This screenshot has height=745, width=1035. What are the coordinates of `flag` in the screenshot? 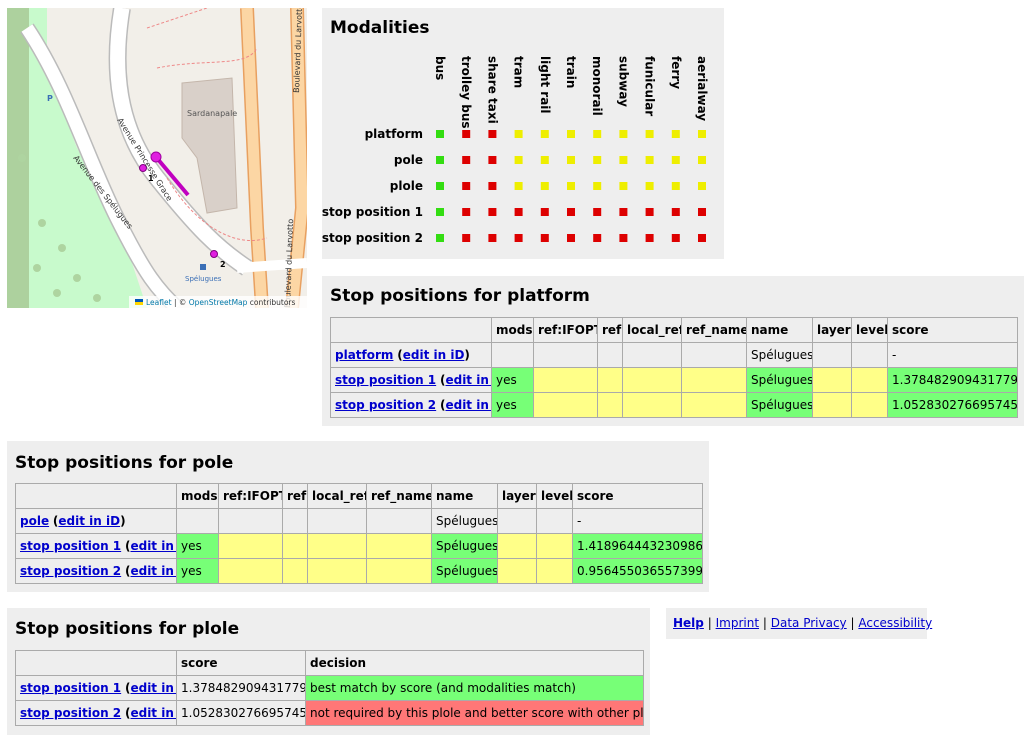 It's located at (139, 300).